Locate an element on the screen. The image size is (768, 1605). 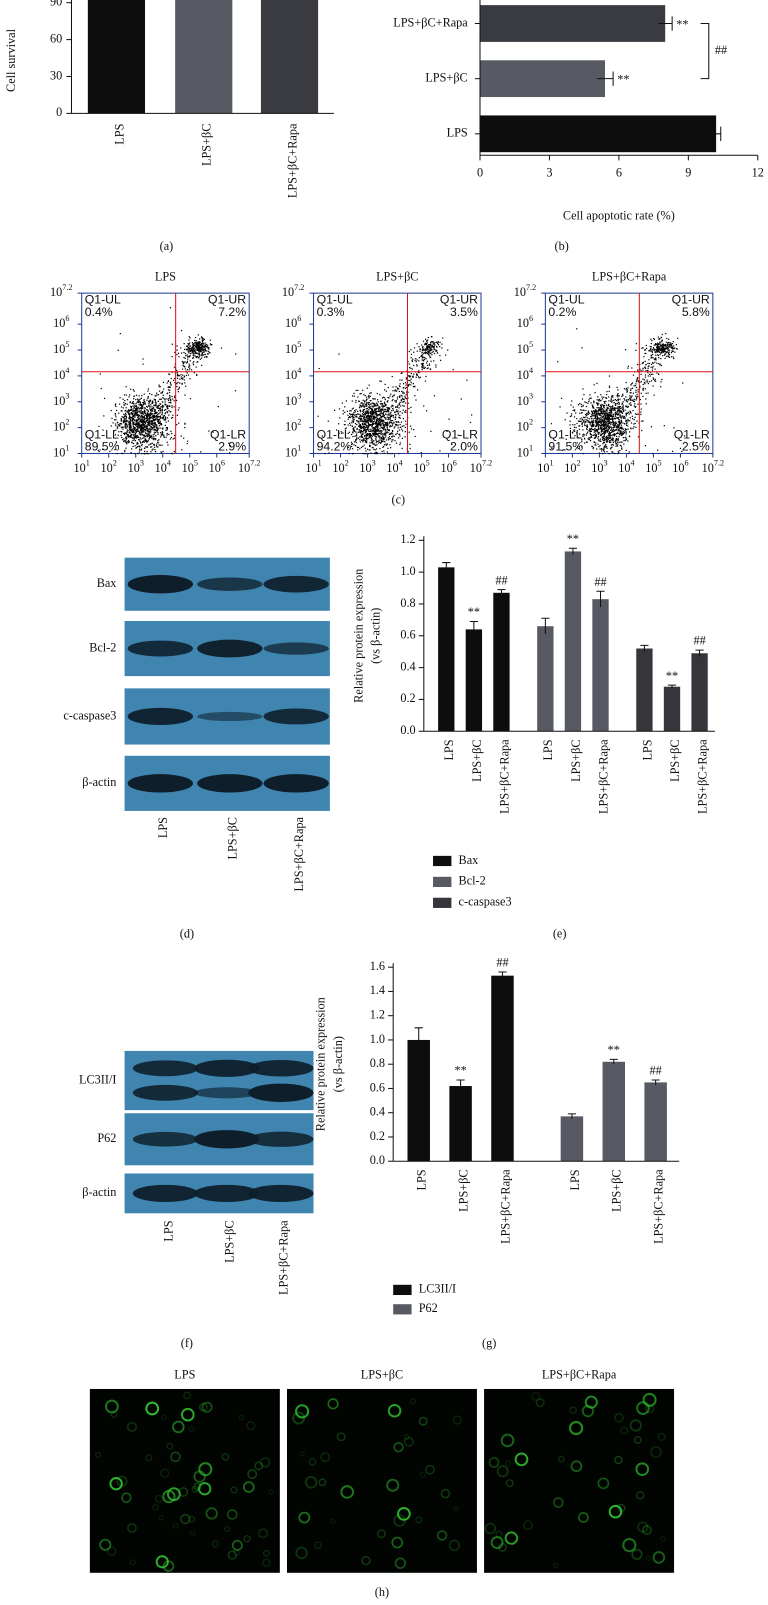
y-tick-label: 0.0 is located at coordinates (377, 1160).